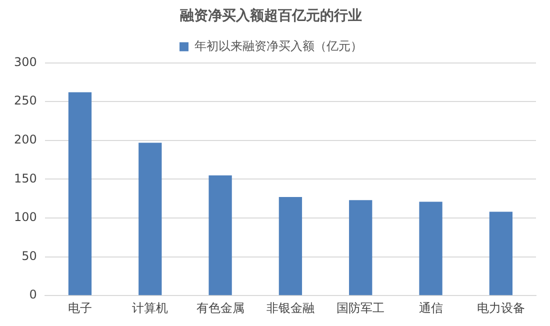 This screenshot has height=326, width=550. Describe the element at coordinates (360, 307) in the screenshot. I see `x-tick-label: 国防军工` at that location.